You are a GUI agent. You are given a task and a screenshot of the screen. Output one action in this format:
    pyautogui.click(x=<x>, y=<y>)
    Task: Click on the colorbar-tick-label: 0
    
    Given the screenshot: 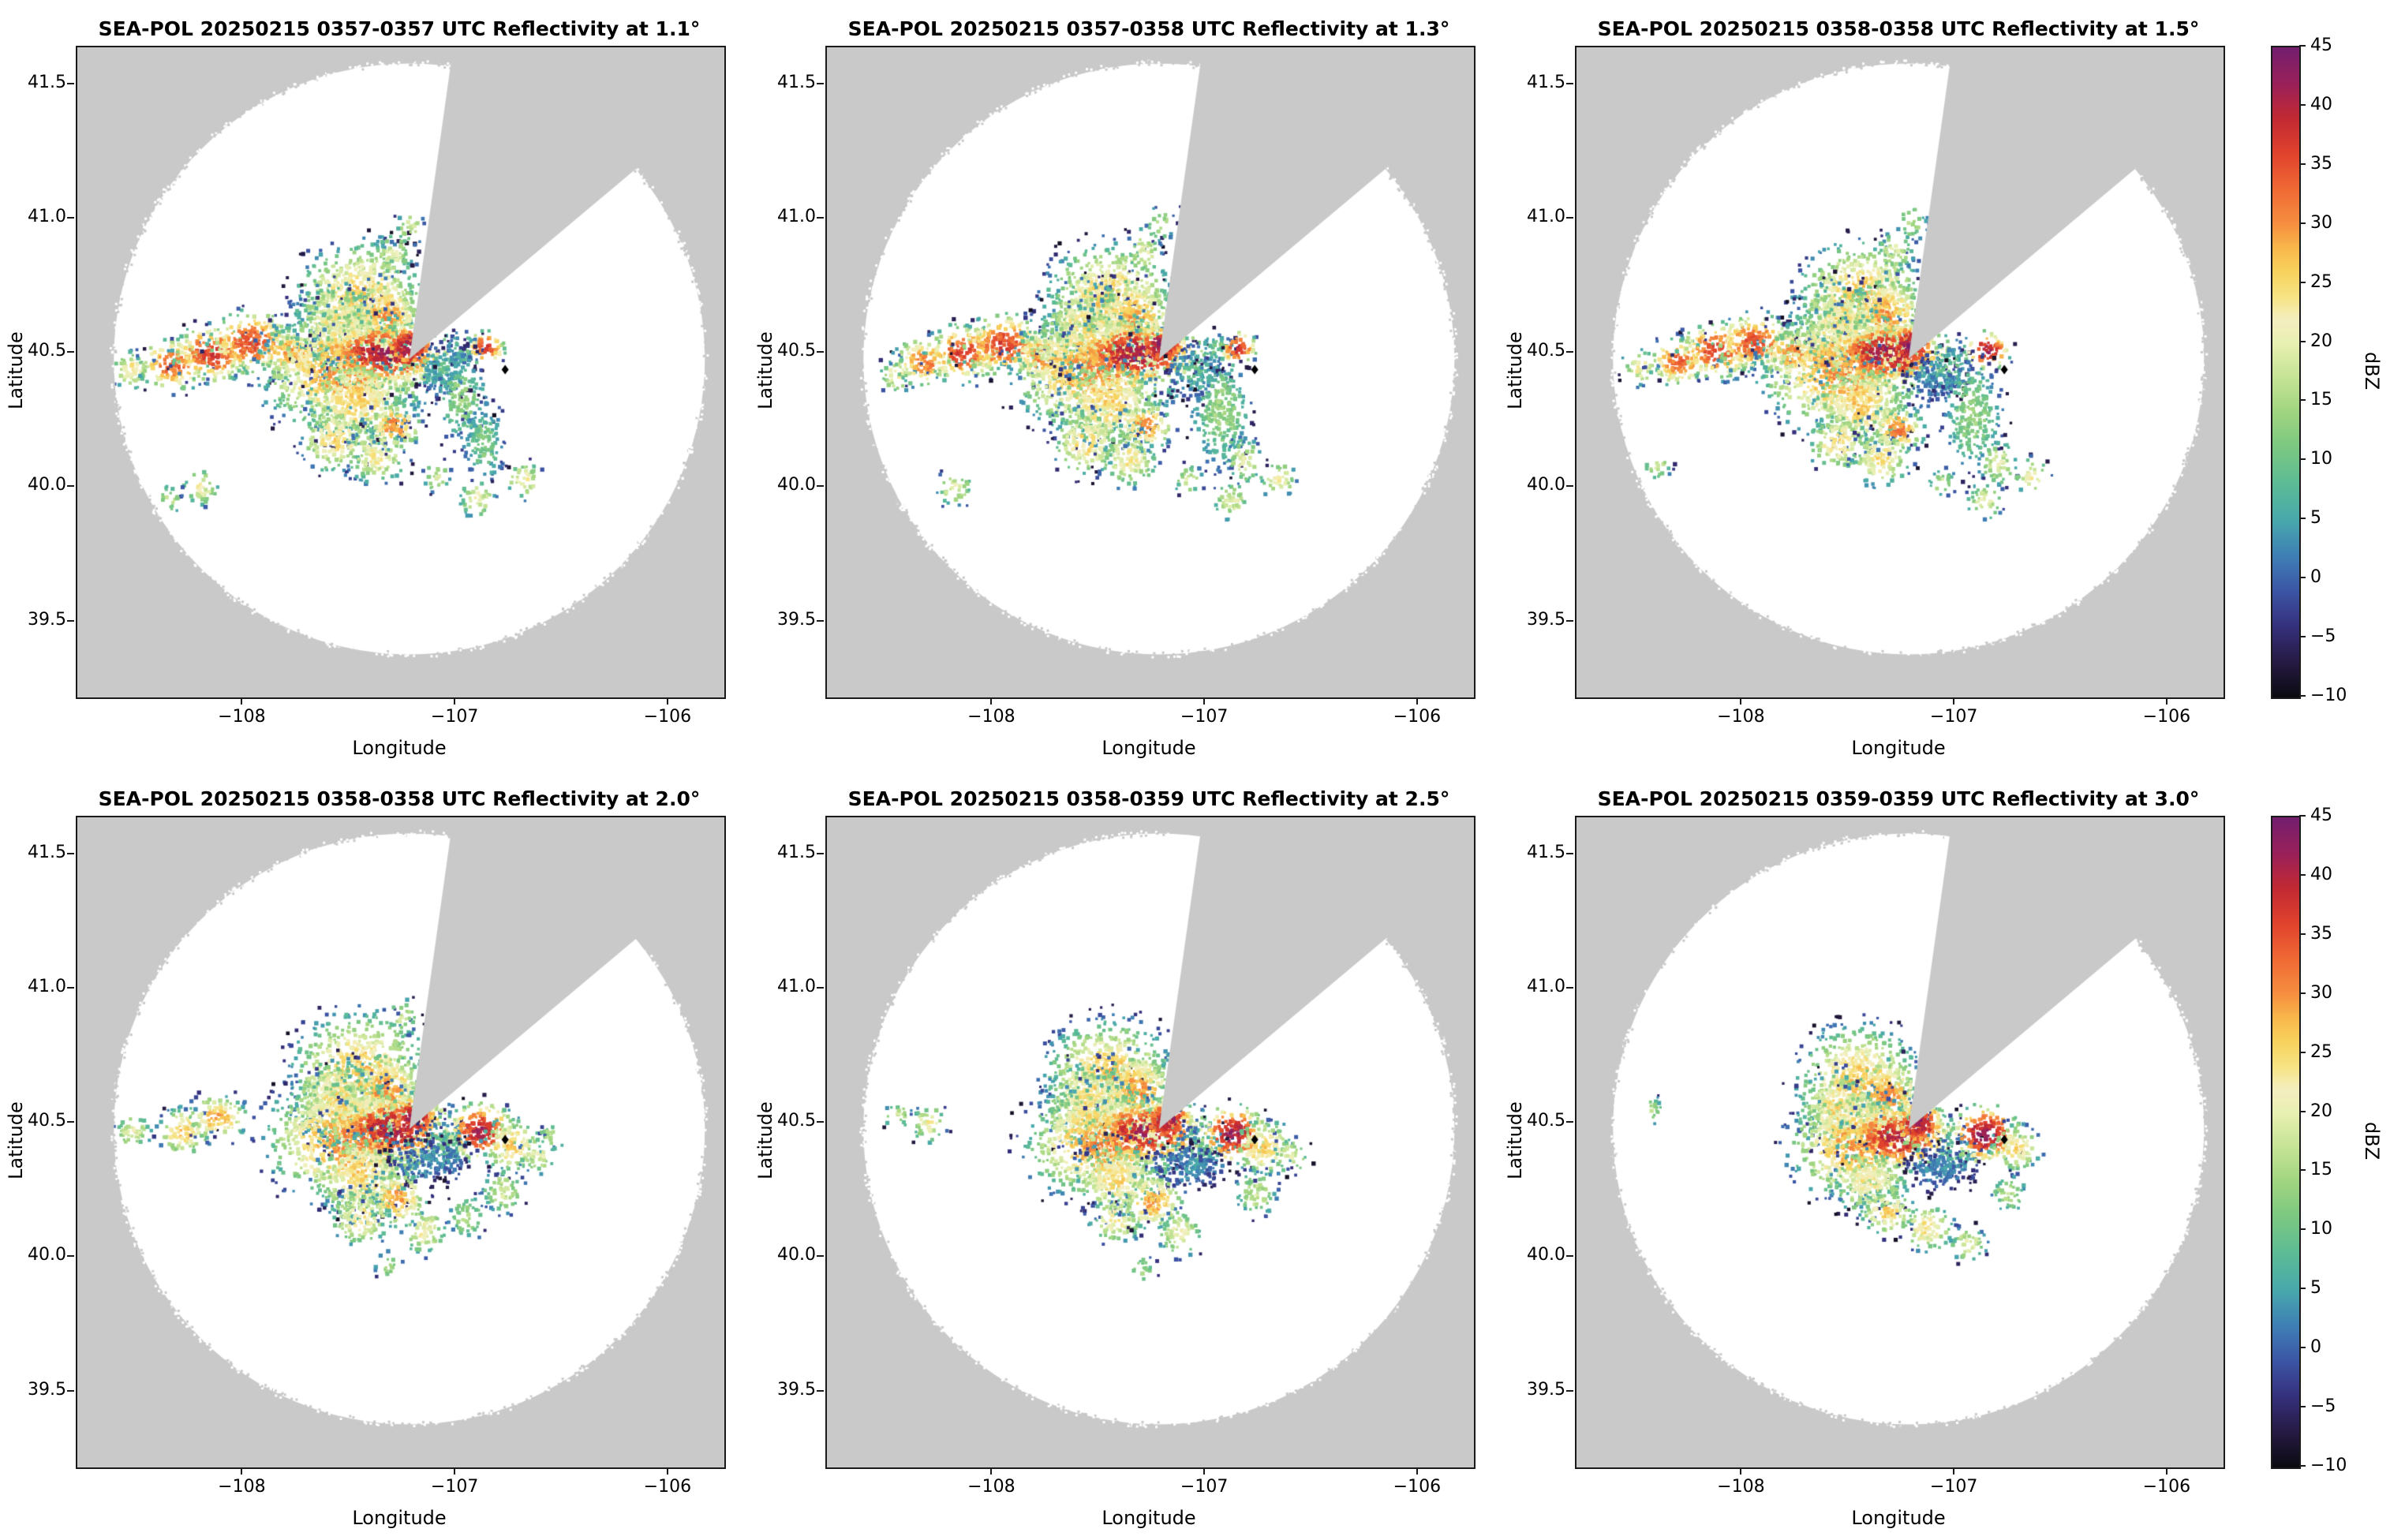 What is the action you would take?
    pyautogui.click(x=2316, y=577)
    